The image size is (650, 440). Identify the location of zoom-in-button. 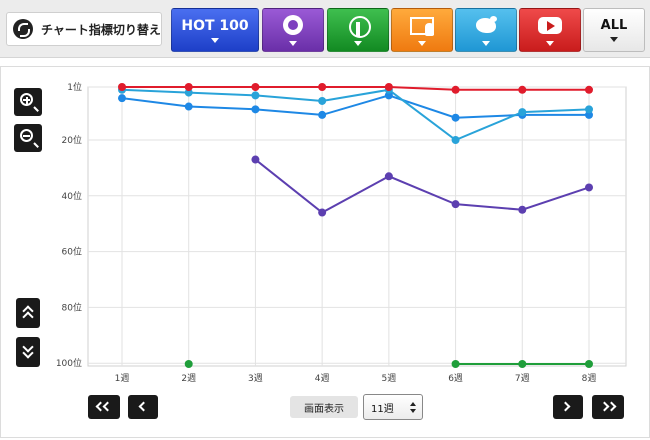
(28, 102).